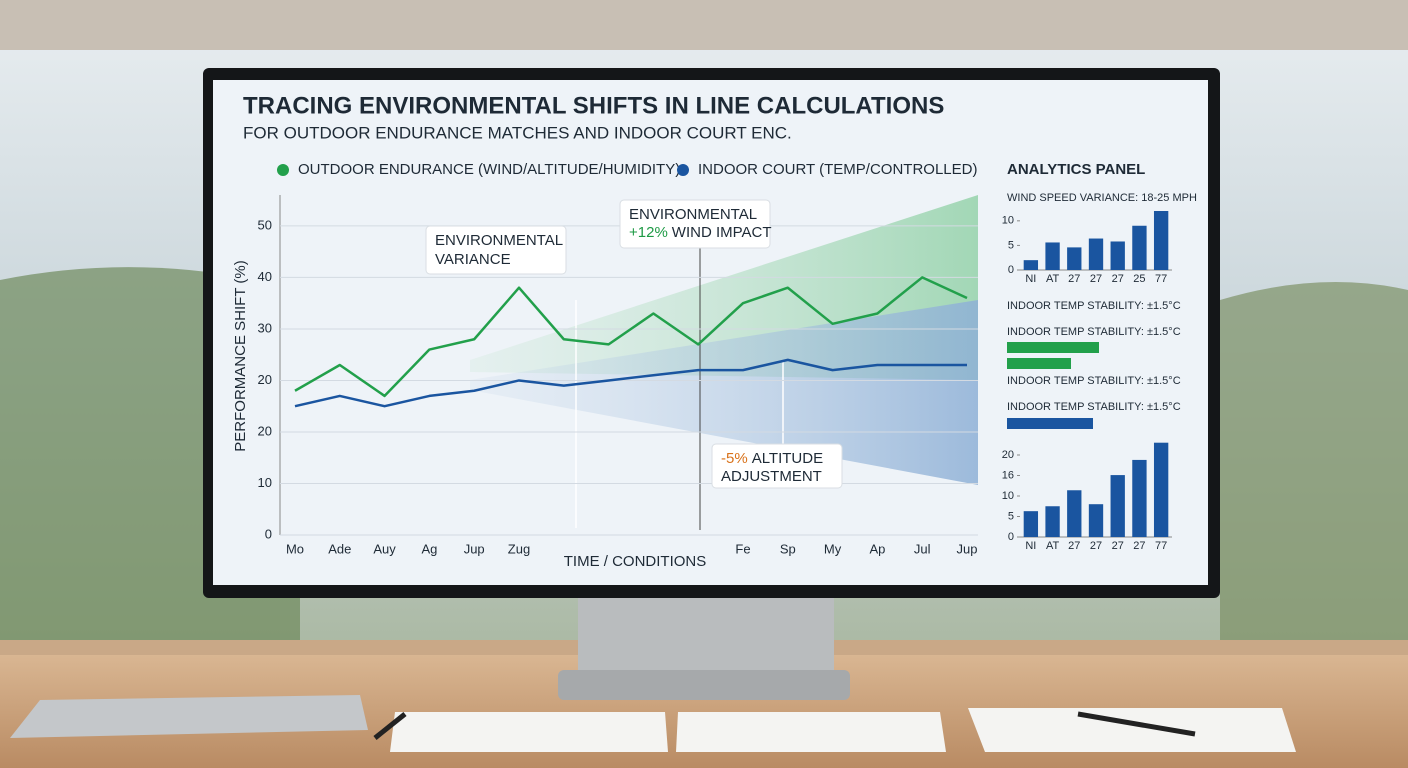  What do you see at coordinates (922, 548) in the screenshot?
I see `x-tick-label: Jul` at bounding box center [922, 548].